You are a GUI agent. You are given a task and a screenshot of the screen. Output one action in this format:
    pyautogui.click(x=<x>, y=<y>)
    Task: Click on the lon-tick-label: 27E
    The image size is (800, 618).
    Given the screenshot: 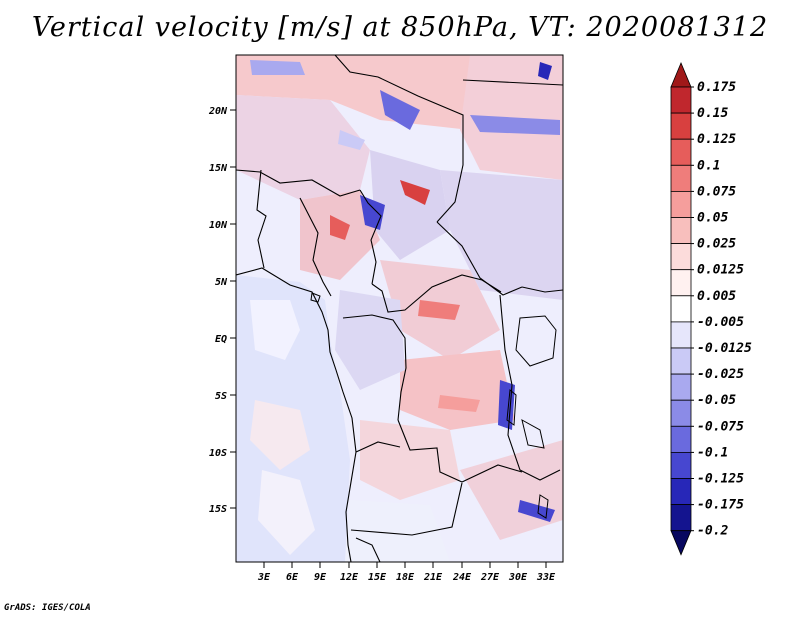 What is the action you would take?
    pyautogui.click(x=490, y=577)
    